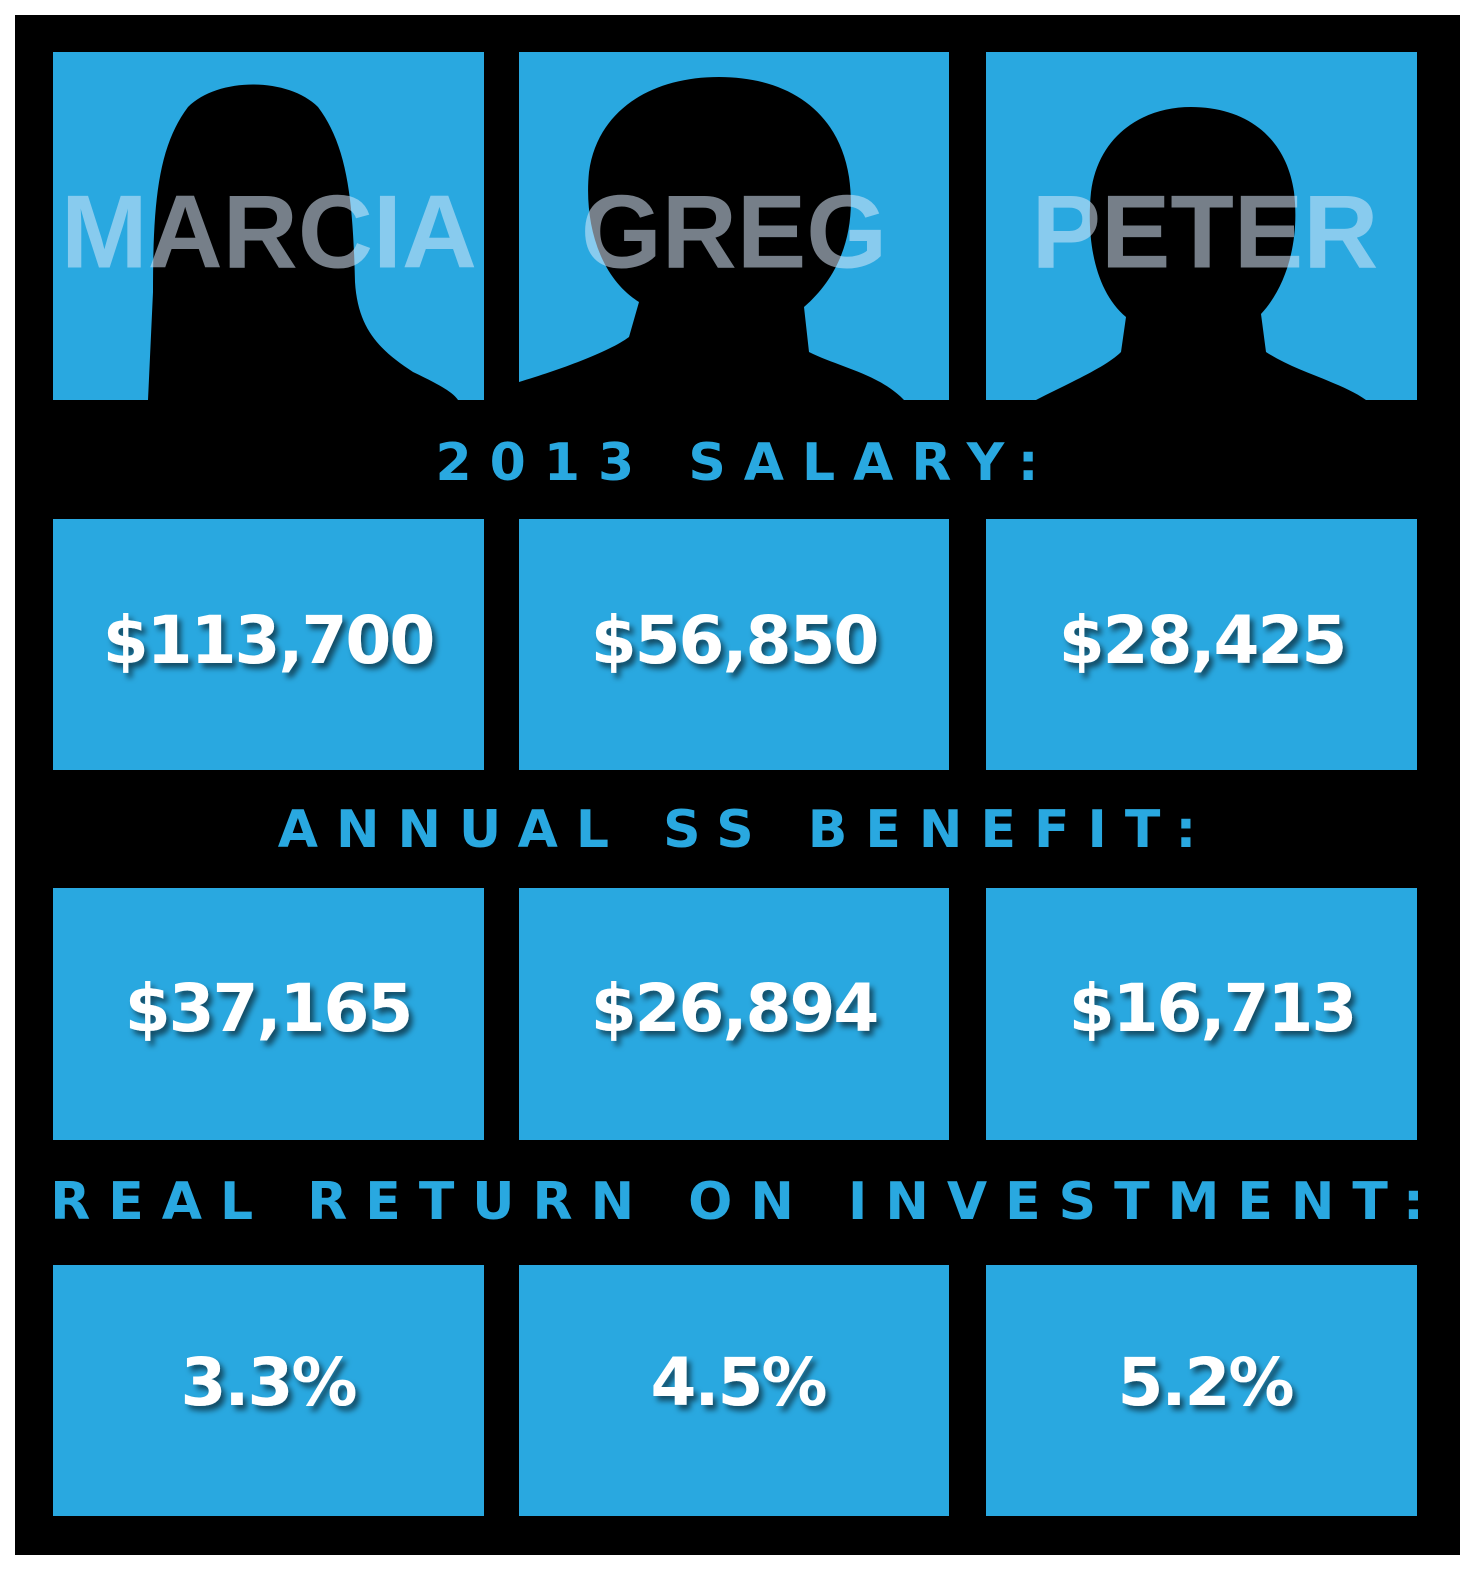 Image resolution: width=1480 pixels, height=1575 pixels. Describe the element at coordinates (268, 1008) in the screenshot. I see `value: $37,165` at that location.